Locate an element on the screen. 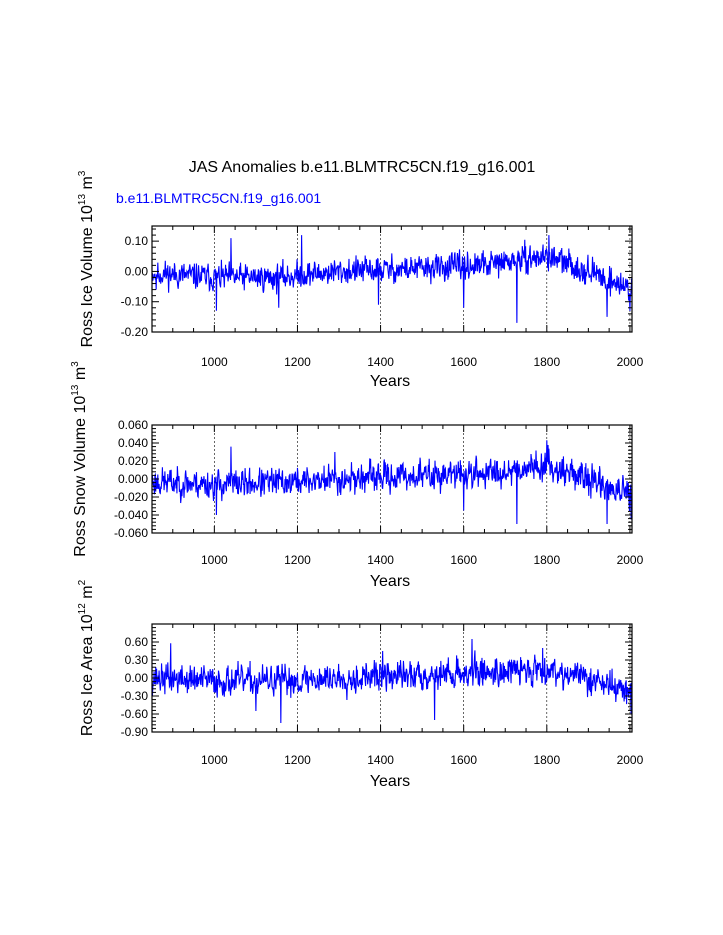  y-axis-label: Ross Ice Volume 1013 m3 is located at coordinates (86, 258).